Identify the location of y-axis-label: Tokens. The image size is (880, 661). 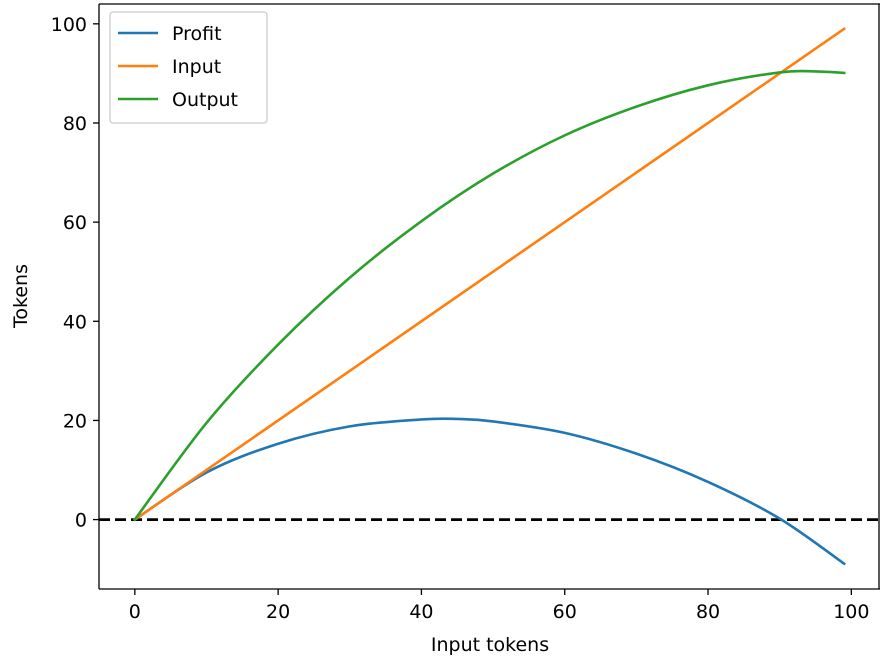
(21, 296).